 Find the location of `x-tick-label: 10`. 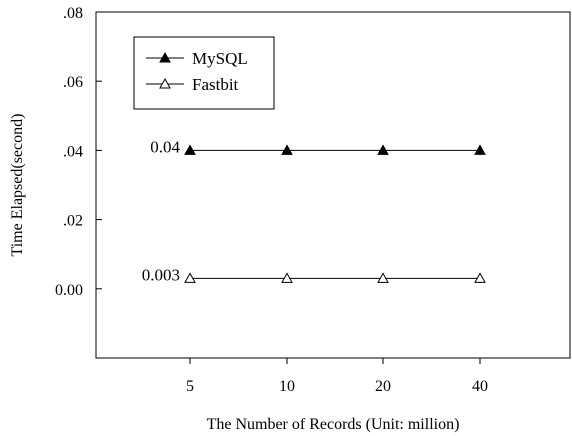

x-tick-label: 10 is located at coordinates (287, 386).